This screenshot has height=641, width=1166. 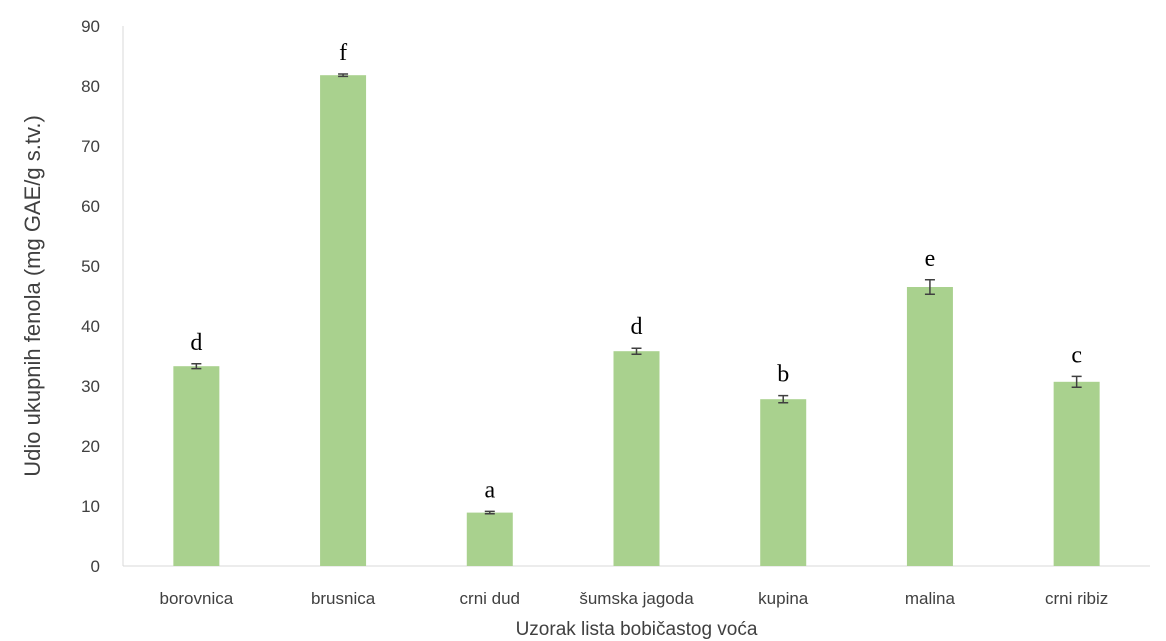 What do you see at coordinates (930, 598) in the screenshot?
I see `x-tick-label: malina` at bounding box center [930, 598].